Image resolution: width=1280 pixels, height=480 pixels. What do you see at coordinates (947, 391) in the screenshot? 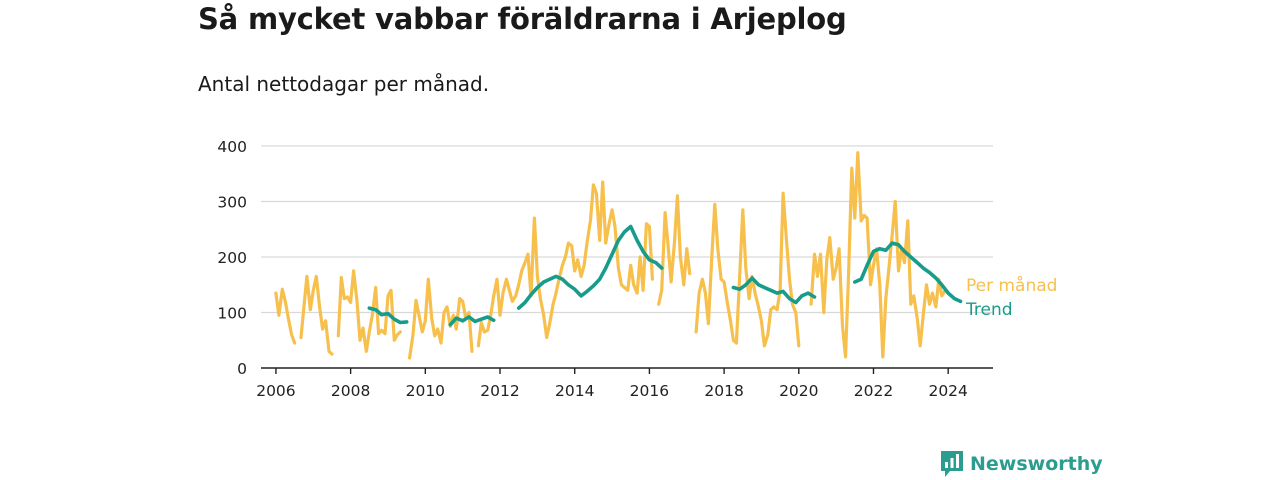
I see `x-tick-label: 2024` at bounding box center [947, 391].